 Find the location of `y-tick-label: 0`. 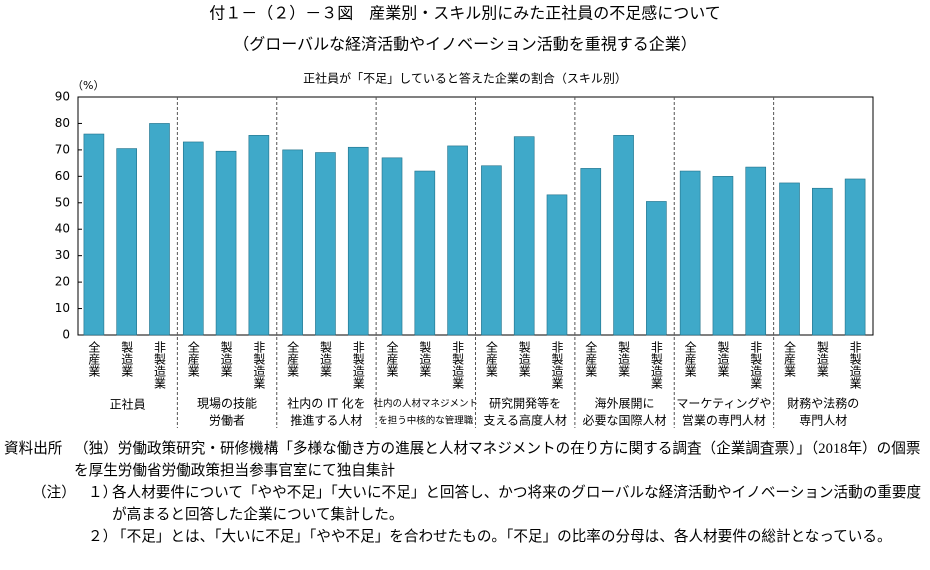

y-tick-label: 0 is located at coordinates (66, 335).